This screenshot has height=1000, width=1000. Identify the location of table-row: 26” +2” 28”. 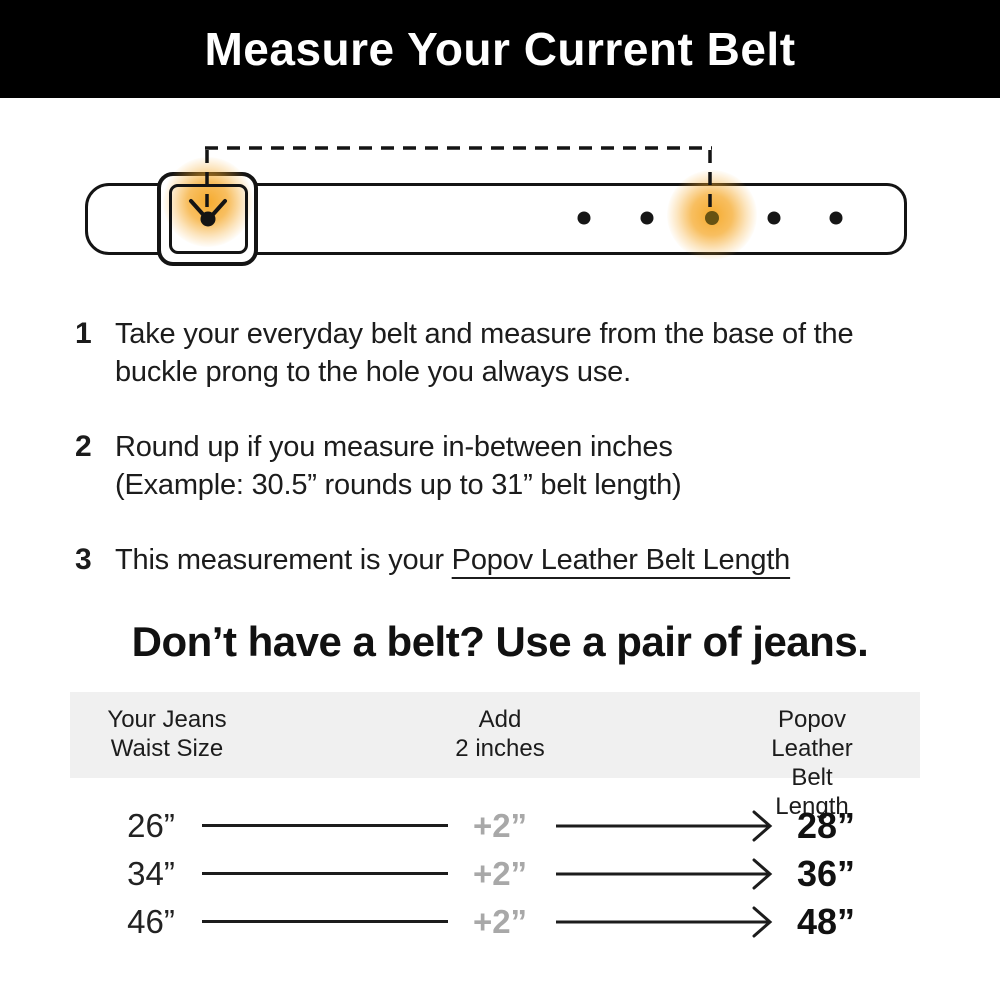
(500, 826).